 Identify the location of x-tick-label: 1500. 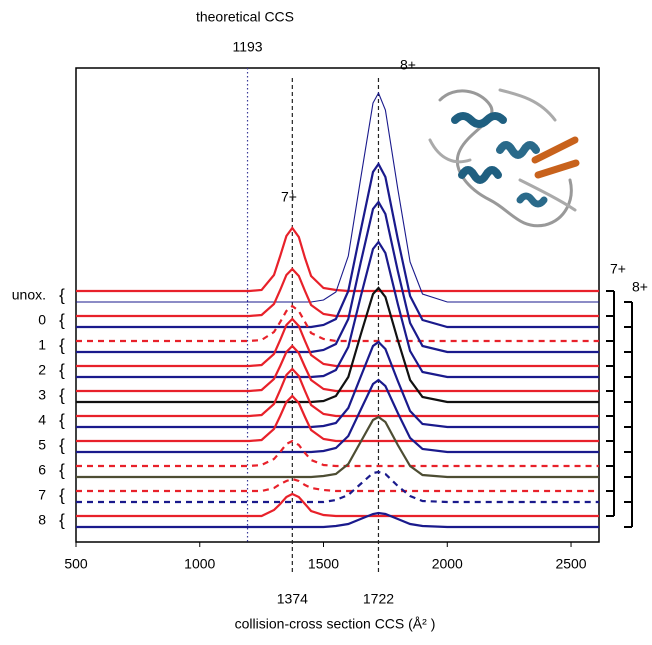
(323, 564).